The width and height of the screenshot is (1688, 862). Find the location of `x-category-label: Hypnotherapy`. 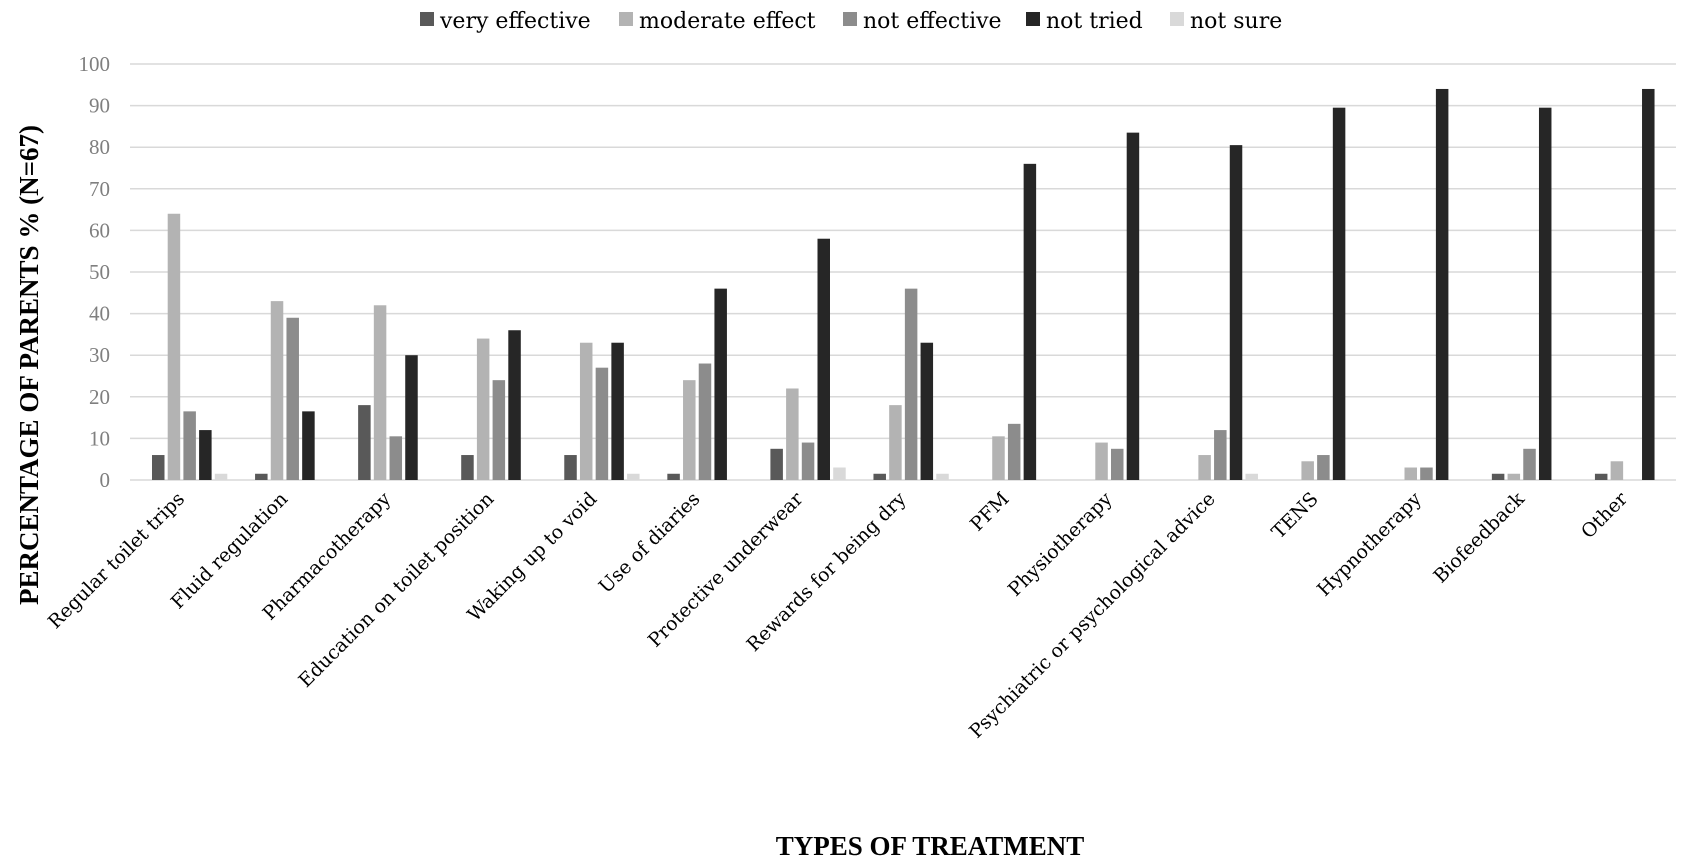

x-category-label: Hypnotherapy is located at coordinates (1369, 544).